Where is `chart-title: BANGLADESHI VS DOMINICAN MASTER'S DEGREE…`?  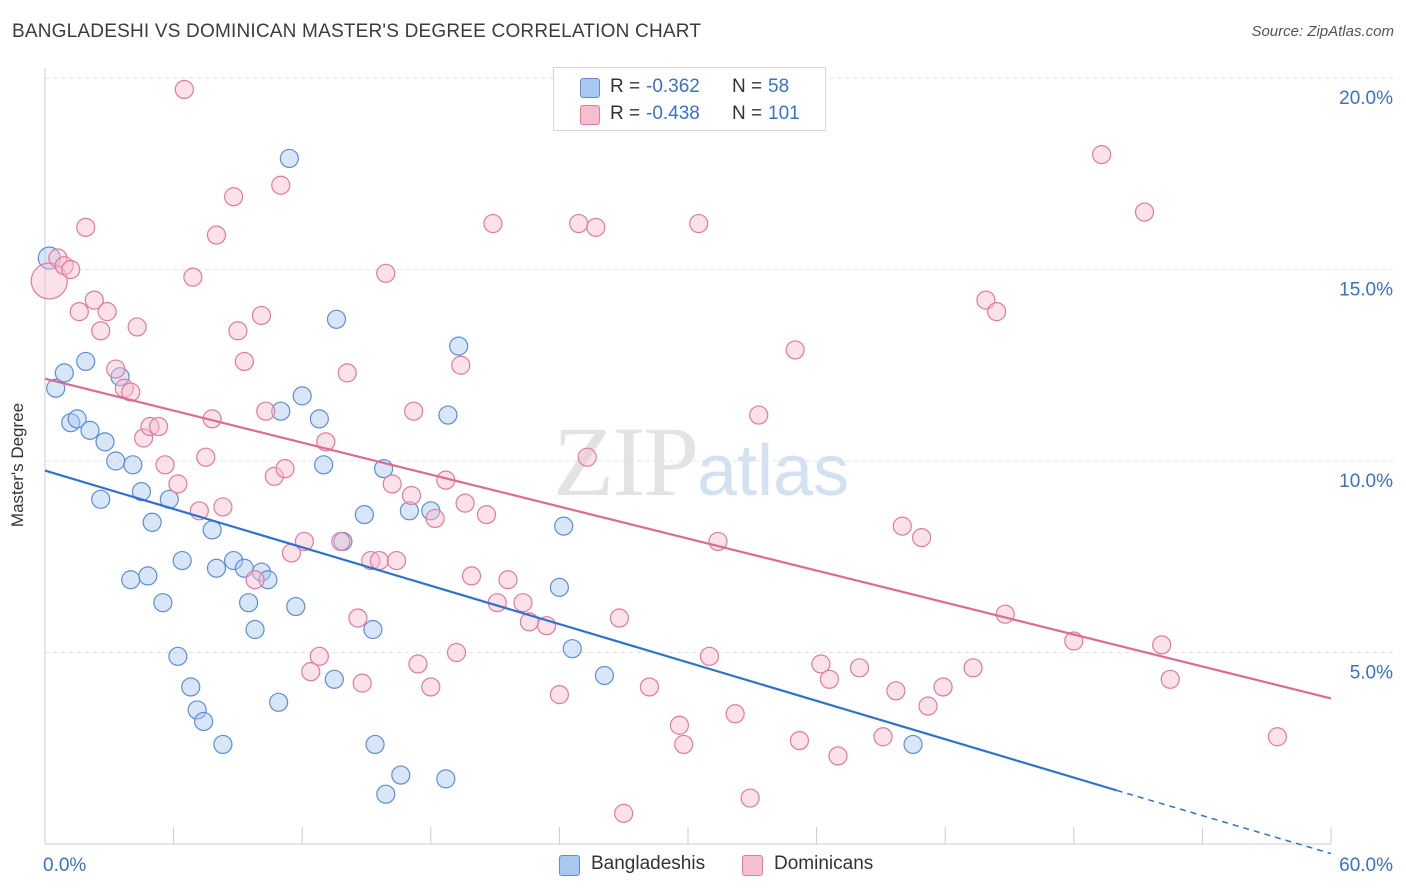 chart-title: BANGLADESHI VS DOMINICAN MASTER'S DEGREE… is located at coordinates (357, 31).